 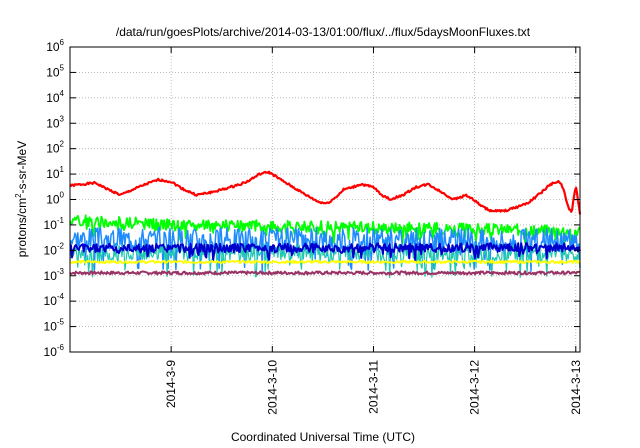 I want to click on y-tick-exp: 3, so click(x=62, y=118).